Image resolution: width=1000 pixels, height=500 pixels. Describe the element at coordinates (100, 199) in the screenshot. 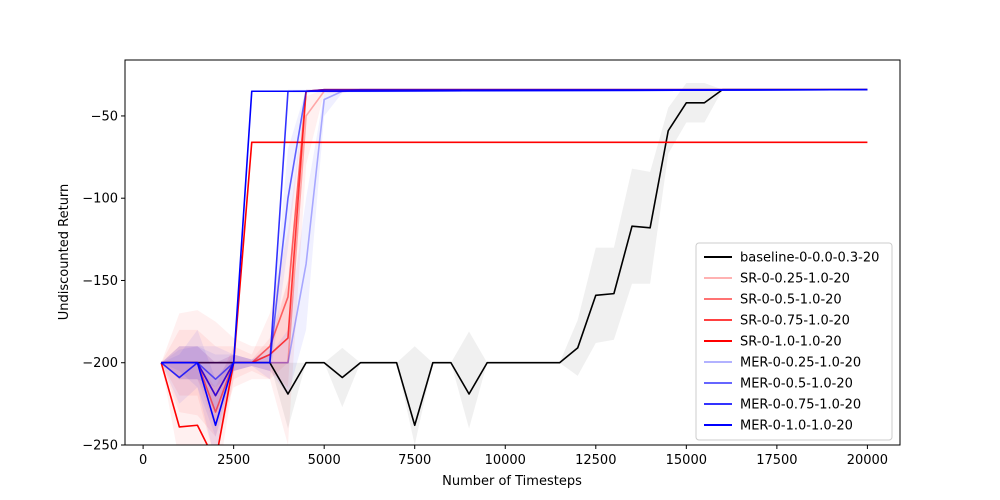

I see `y-tick-label: −100` at that location.